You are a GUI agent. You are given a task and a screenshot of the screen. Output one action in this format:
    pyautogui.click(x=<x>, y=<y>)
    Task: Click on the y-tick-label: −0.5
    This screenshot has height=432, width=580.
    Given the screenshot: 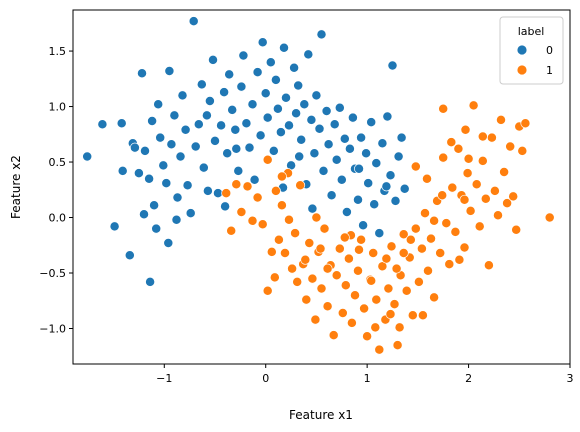 What is the action you would take?
    pyautogui.click(x=52, y=273)
    